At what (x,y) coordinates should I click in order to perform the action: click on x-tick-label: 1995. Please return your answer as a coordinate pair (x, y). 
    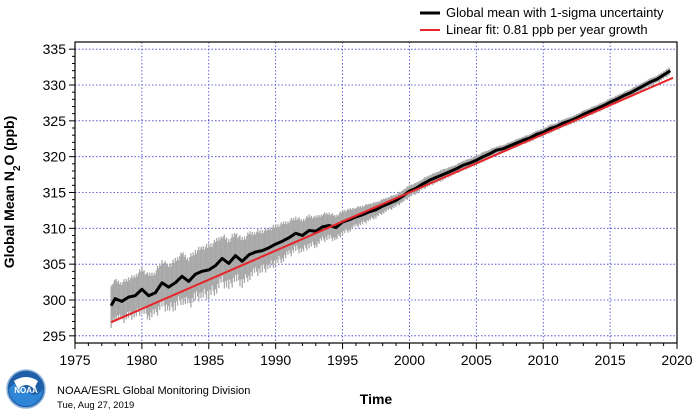
    Looking at the image, I should click on (342, 360).